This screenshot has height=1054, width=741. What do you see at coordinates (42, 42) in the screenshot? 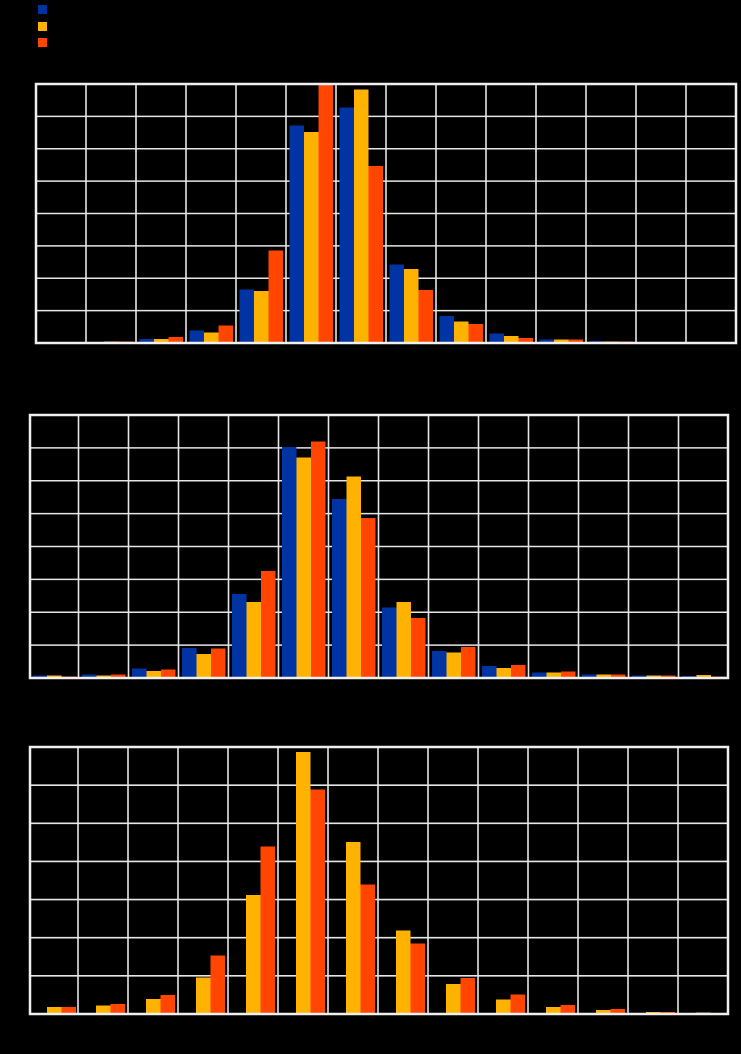
I see `legend-swatch-orange` at bounding box center [42, 42].